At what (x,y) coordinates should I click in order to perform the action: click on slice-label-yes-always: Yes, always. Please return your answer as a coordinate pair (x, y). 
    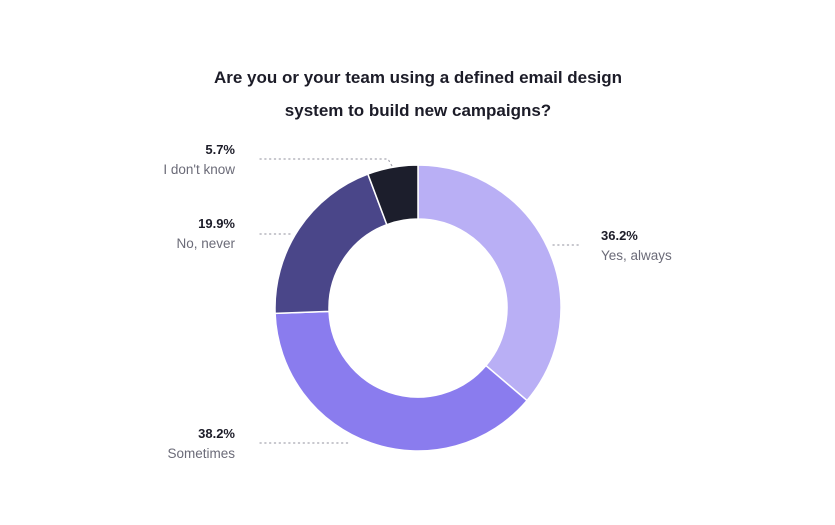
    Looking at the image, I should click on (636, 255).